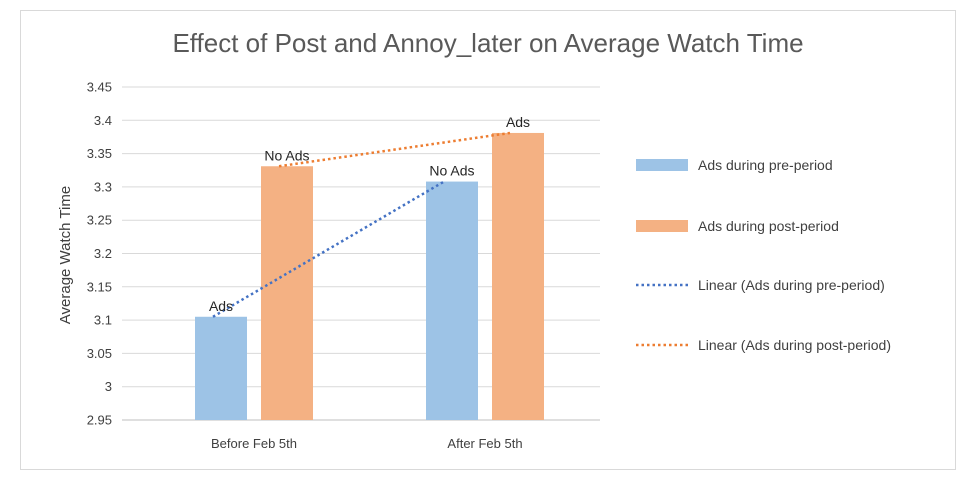  I want to click on data-labels: Ads No Ads No Ads Ads, so click(369, 214).